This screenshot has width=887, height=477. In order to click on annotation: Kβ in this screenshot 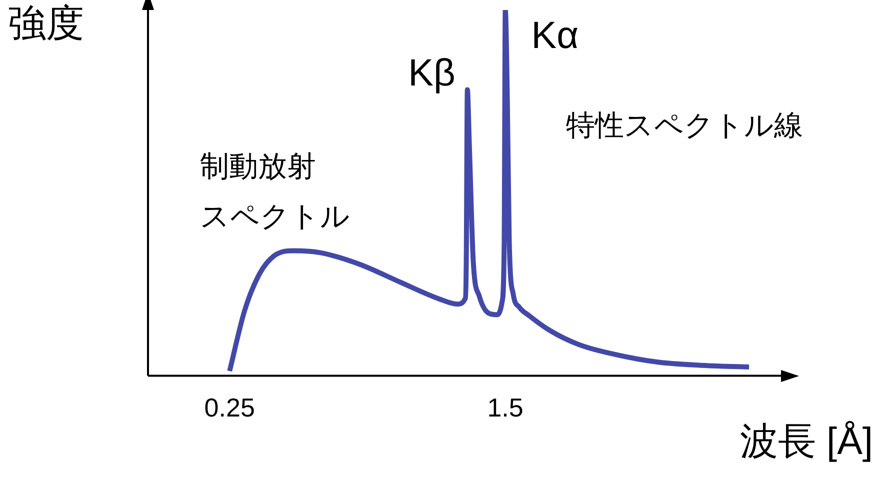, I will do `click(432, 73)`.